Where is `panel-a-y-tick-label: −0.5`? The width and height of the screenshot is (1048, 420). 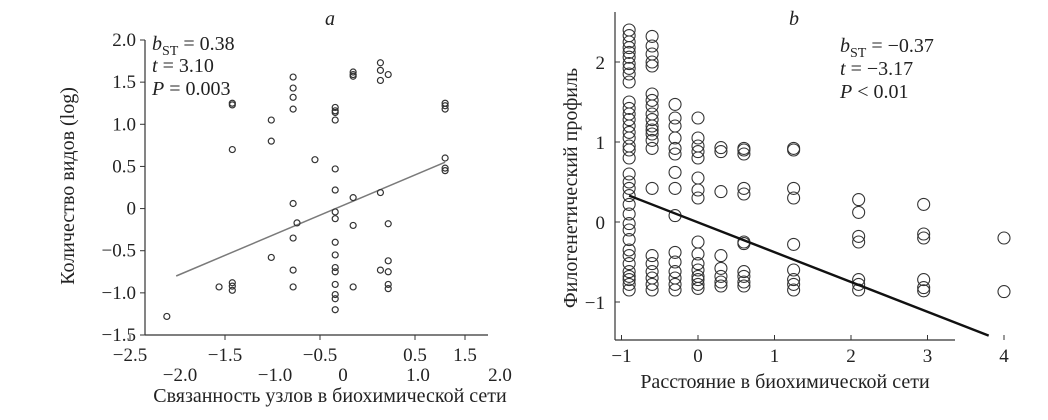 panel-a-y-tick-label: −0.5 is located at coordinates (119, 251).